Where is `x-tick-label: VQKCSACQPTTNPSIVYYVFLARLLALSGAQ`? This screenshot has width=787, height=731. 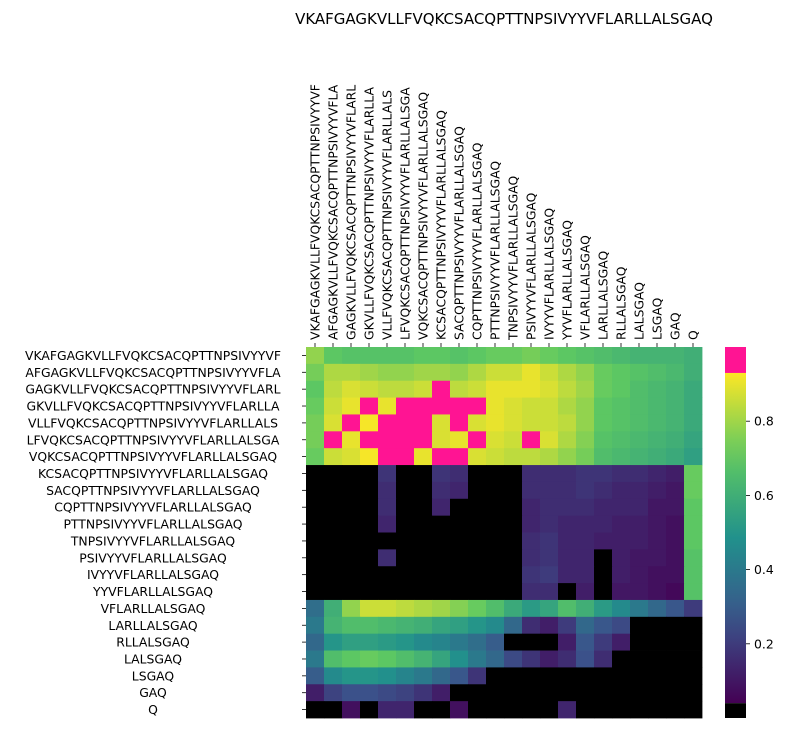
x-tick-label: VQKCSACQPTTNPSIVYYVFLARLLALSGAQ is located at coordinates (423, 216).